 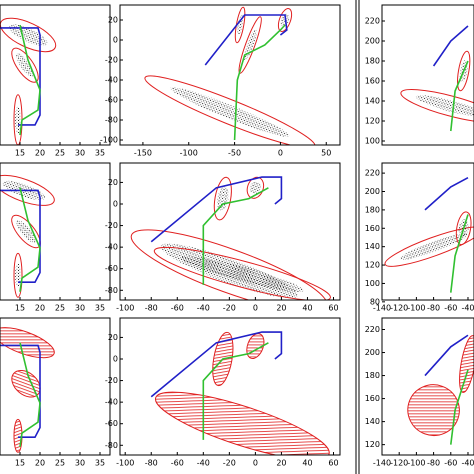 What do you see at coordinates (143, 153) in the screenshot?
I see `x-tick-label: -150` at bounding box center [143, 153].